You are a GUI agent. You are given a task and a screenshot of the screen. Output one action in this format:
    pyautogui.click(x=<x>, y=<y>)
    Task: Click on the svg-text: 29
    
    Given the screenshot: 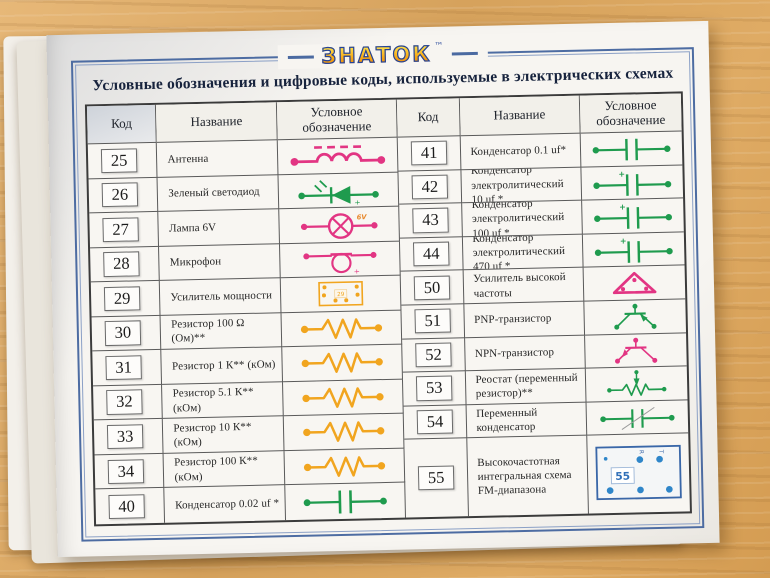 What is the action you would take?
    pyautogui.click(x=341, y=295)
    